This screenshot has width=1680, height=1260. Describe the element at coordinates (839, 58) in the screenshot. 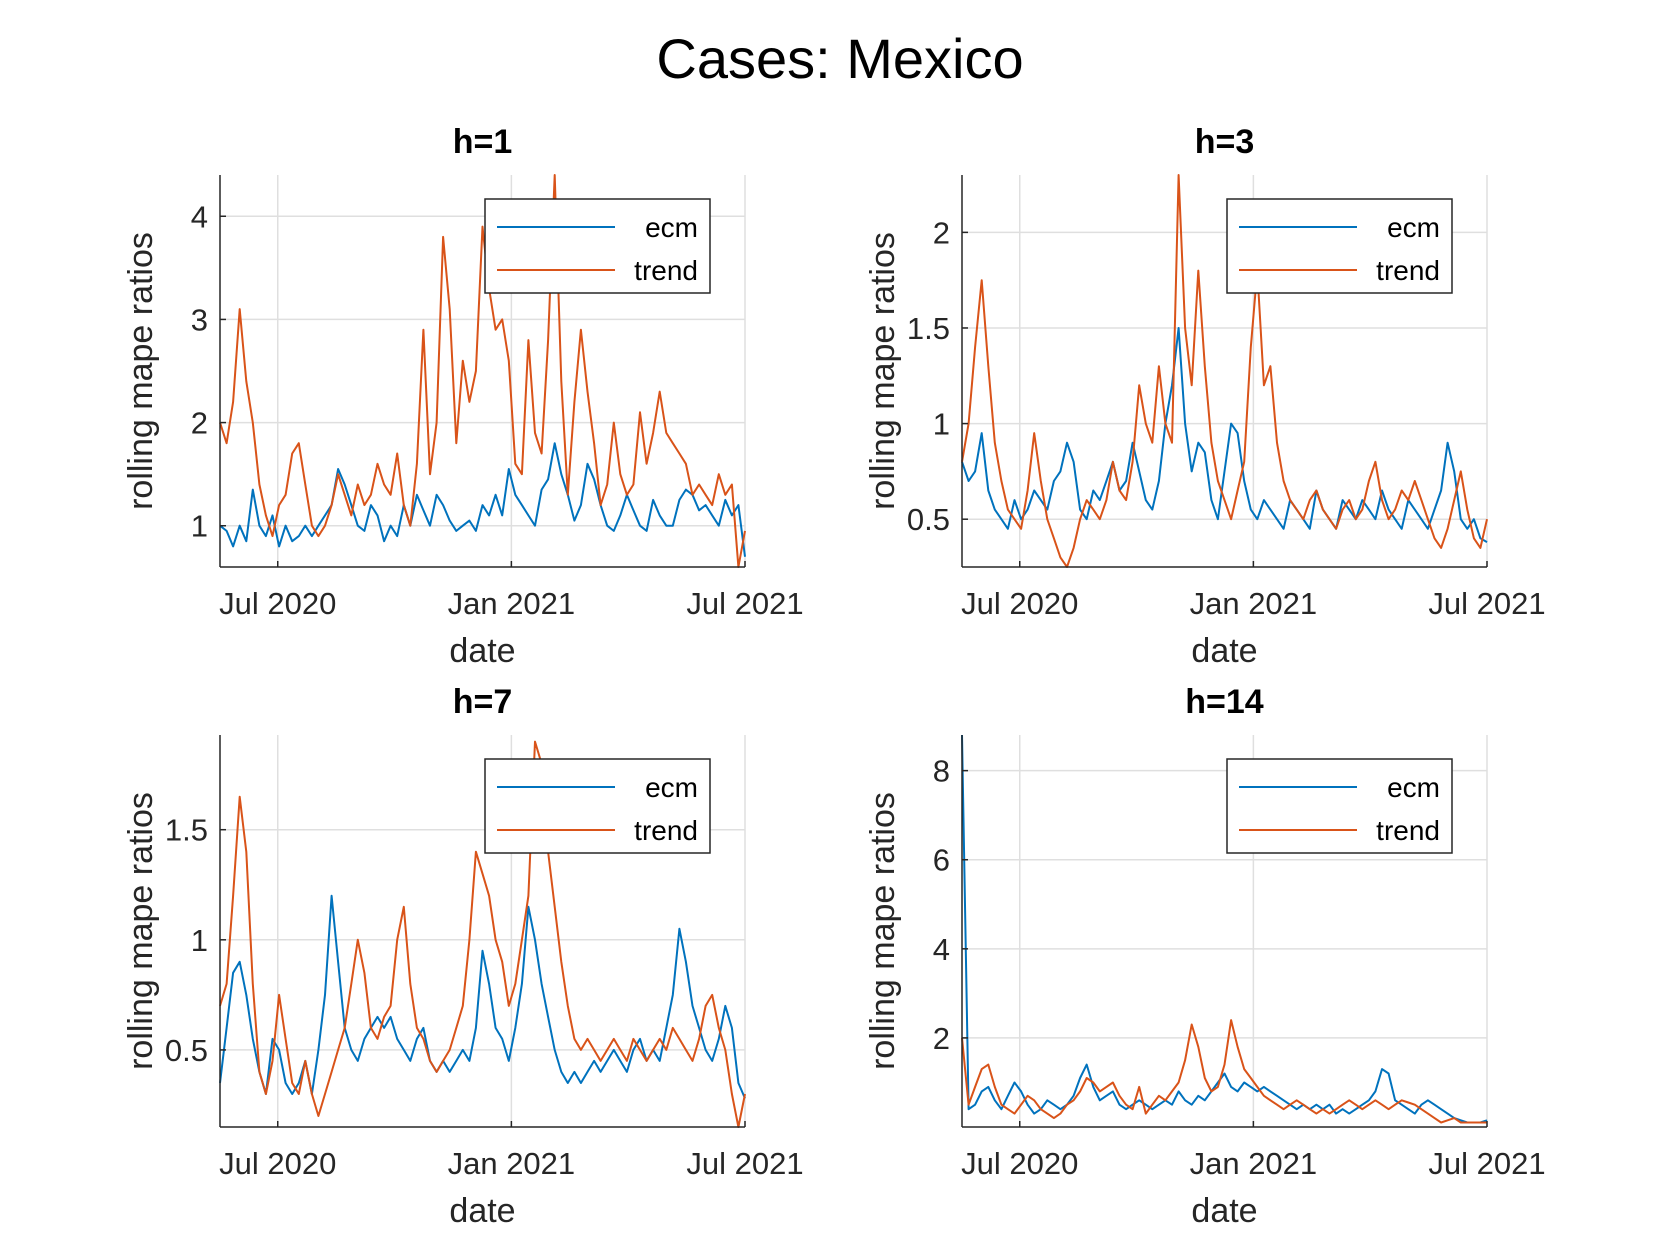

I see `figure-title: Cases: Mexico` at that location.